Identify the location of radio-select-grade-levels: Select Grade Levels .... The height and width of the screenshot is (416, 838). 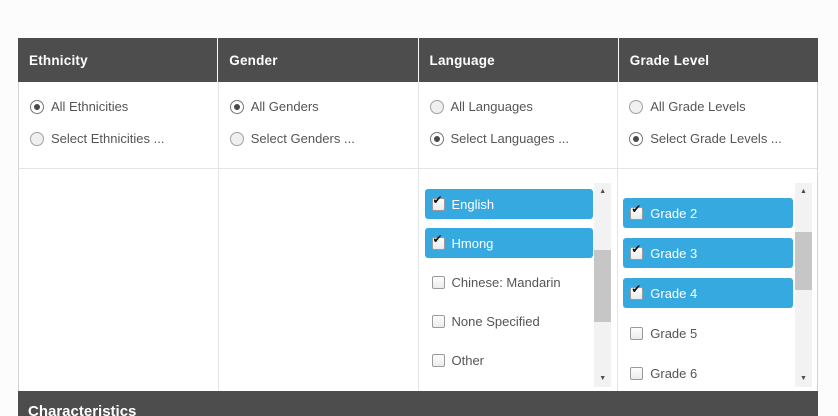
(723, 138).